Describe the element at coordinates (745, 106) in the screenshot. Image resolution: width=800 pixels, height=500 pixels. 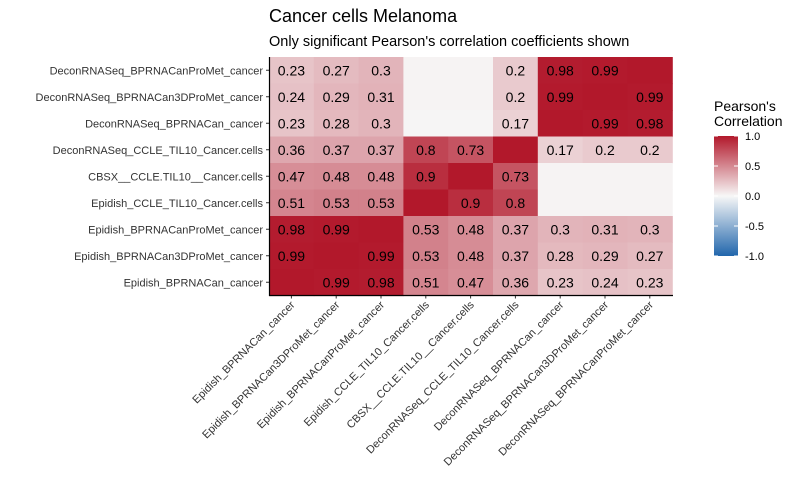
I see `legend-title-line-1: Pearson's` at that location.